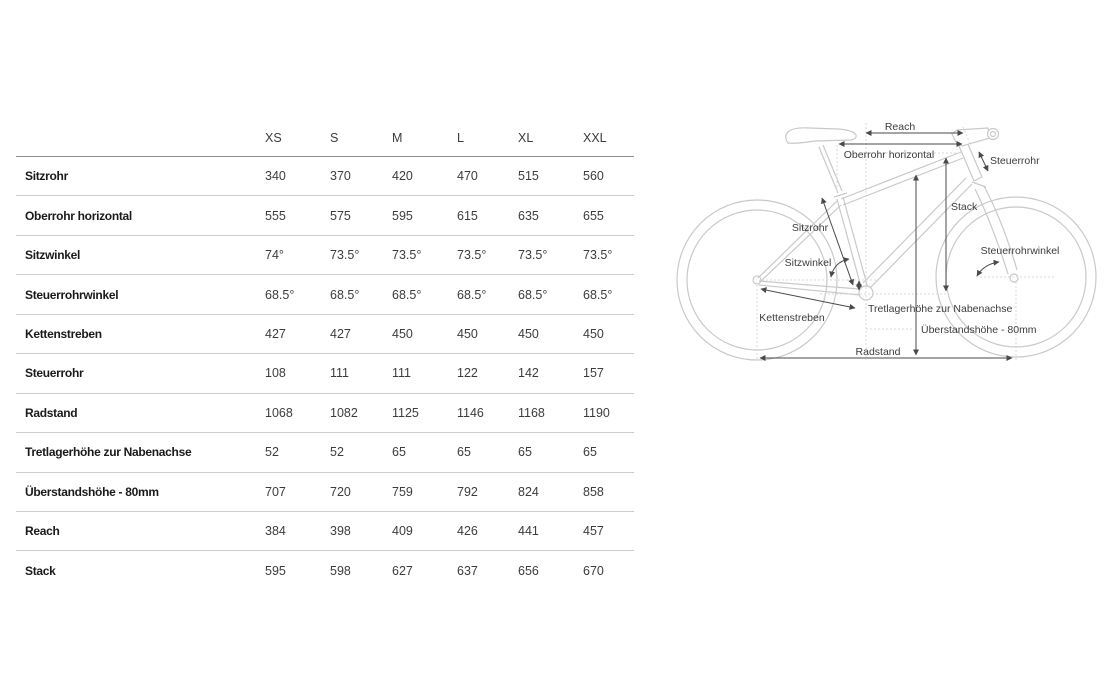 This screenshot has height=689, width=1119. Describe the element at coordinates (402, 176) in the screenshot. I see `cell-value: 420` at that location.